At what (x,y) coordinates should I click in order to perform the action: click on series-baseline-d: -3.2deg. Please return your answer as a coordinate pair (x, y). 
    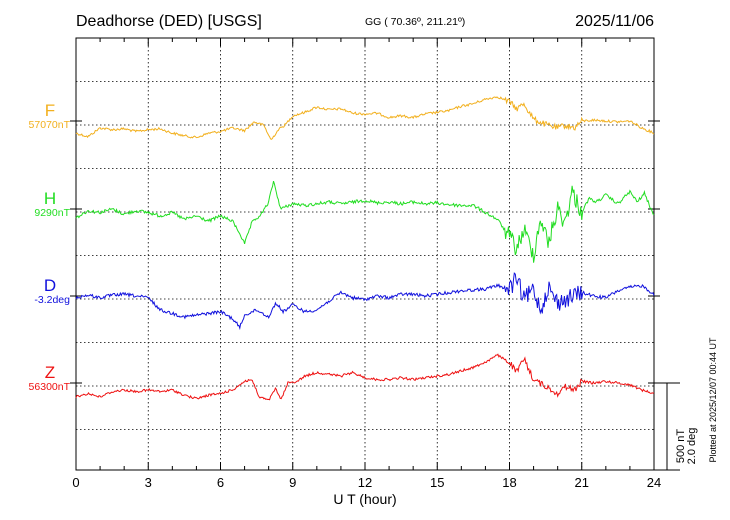
    Looking at the image, I should click on (52, 300).